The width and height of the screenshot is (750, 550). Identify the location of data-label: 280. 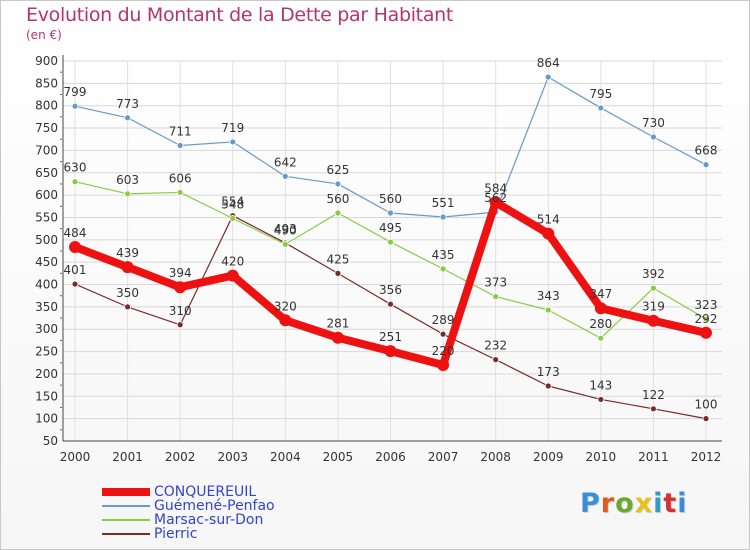
(600, 324).